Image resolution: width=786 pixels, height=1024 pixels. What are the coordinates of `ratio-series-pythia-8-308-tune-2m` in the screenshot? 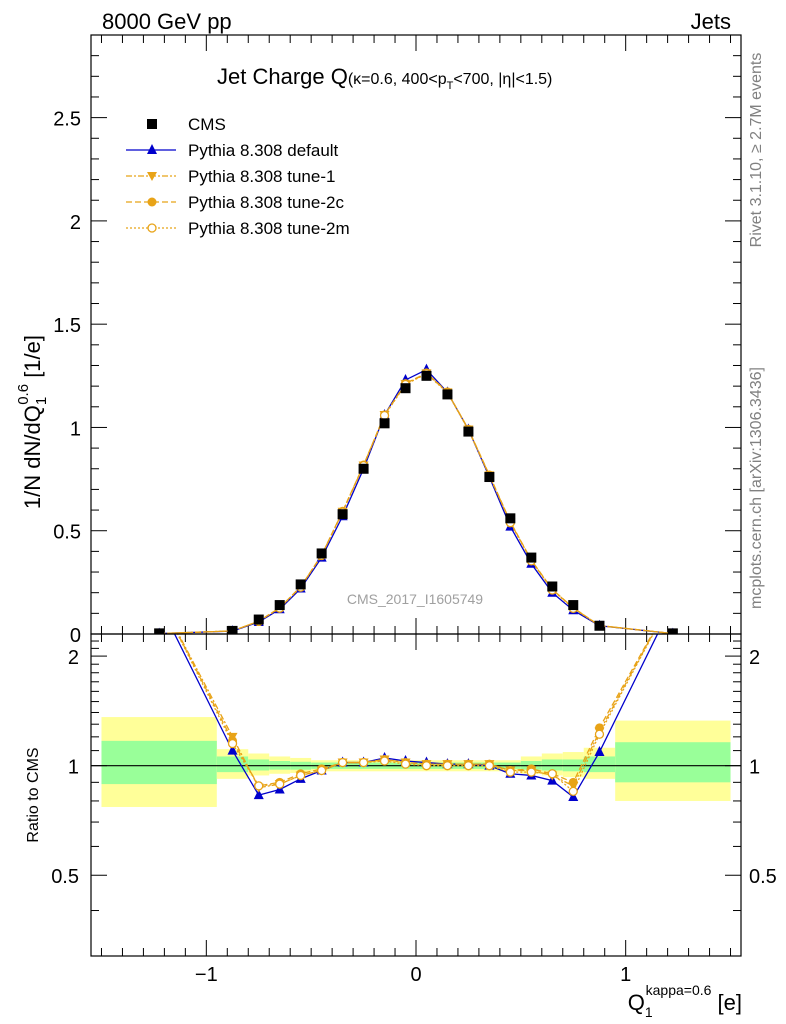 It's located at (415, 715).